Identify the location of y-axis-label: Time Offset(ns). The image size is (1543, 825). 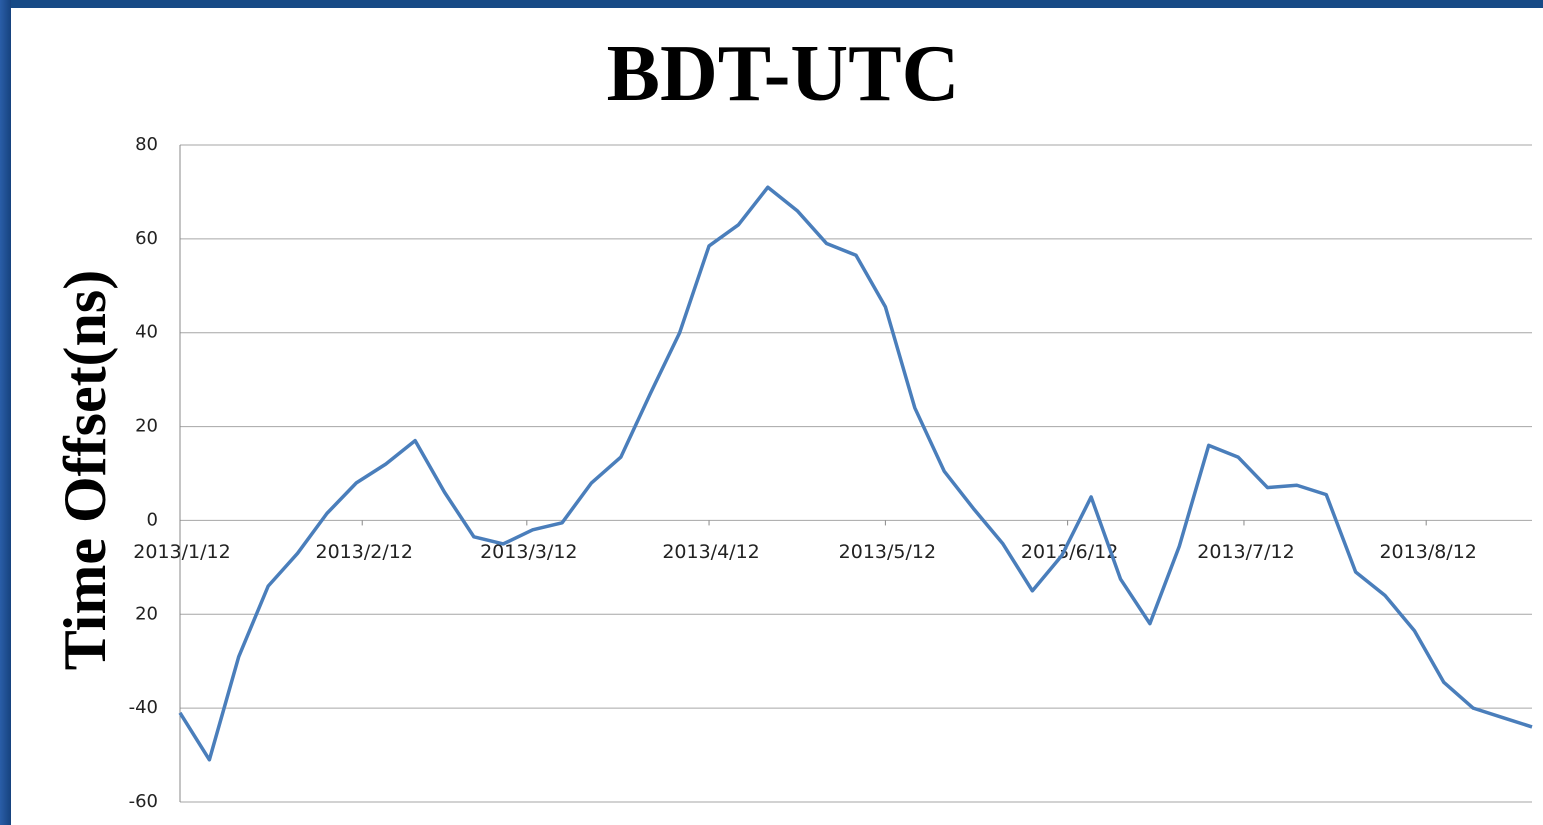
(85, 470).